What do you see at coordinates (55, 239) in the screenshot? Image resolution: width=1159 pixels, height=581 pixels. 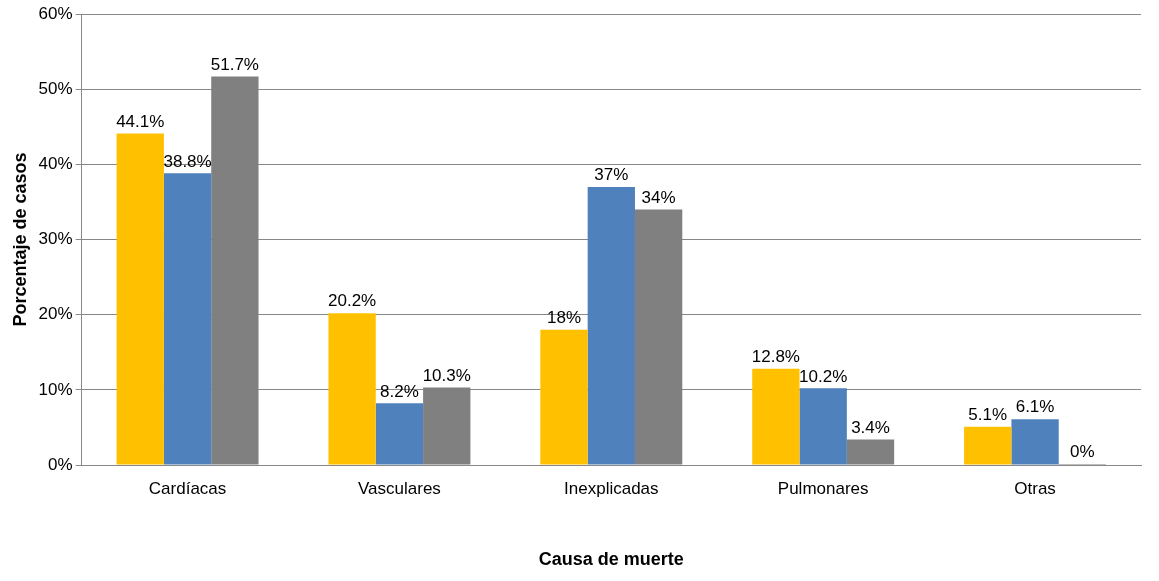 I see `y-tick-label: 30%` at bounding box center [55, 239].